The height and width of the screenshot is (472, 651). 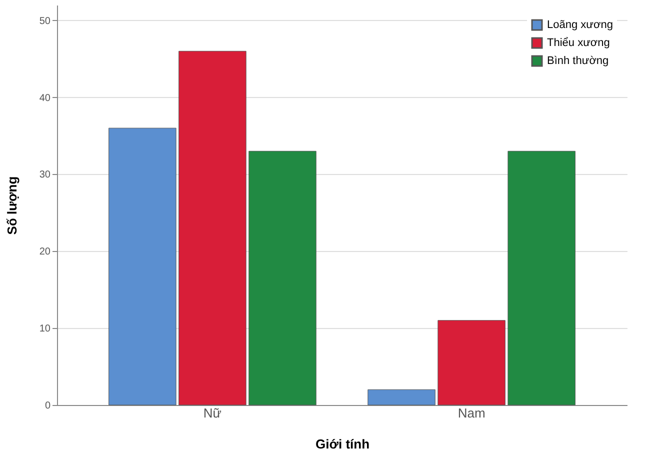 I want to click on x-axis-title: Giới tính, so click(x=342, y=444).